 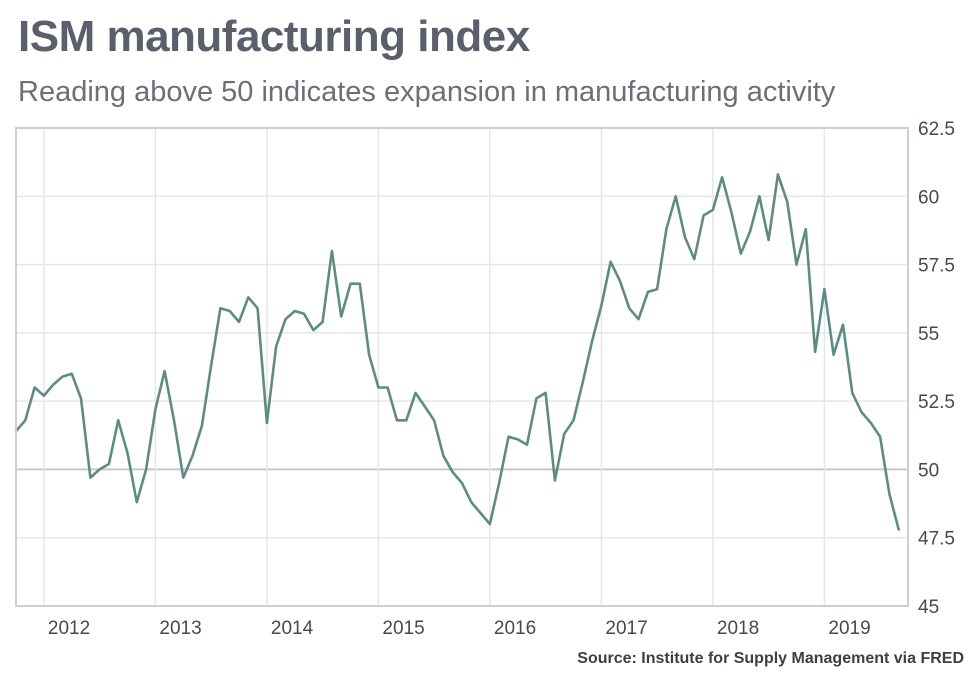 I want to click on y-tick-label: 57.5, so click(x=936, y=266).